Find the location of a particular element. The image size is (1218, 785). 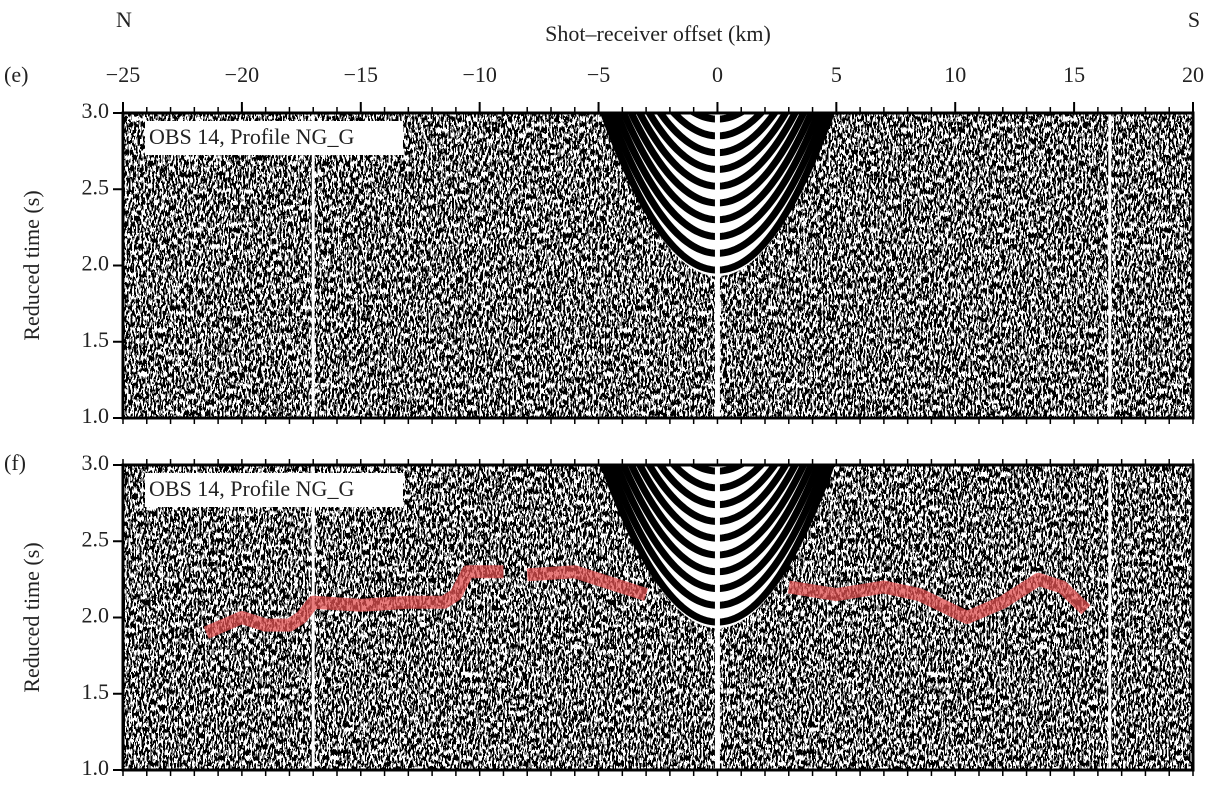

fan-stripe is located at coordinates (717, 118).